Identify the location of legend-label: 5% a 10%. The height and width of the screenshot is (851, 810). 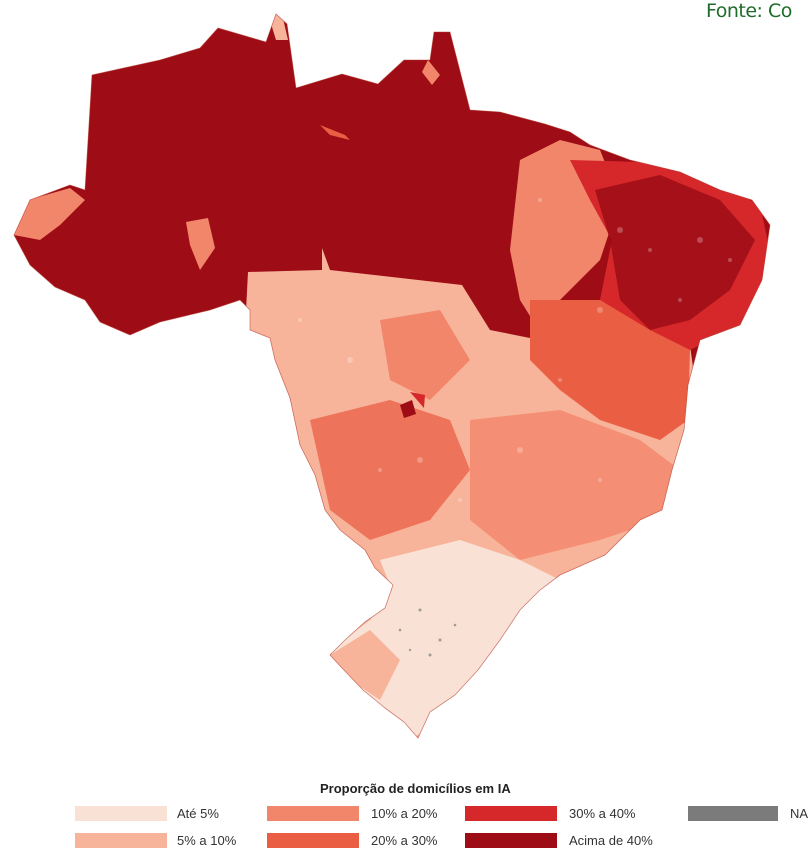
(206, 840).